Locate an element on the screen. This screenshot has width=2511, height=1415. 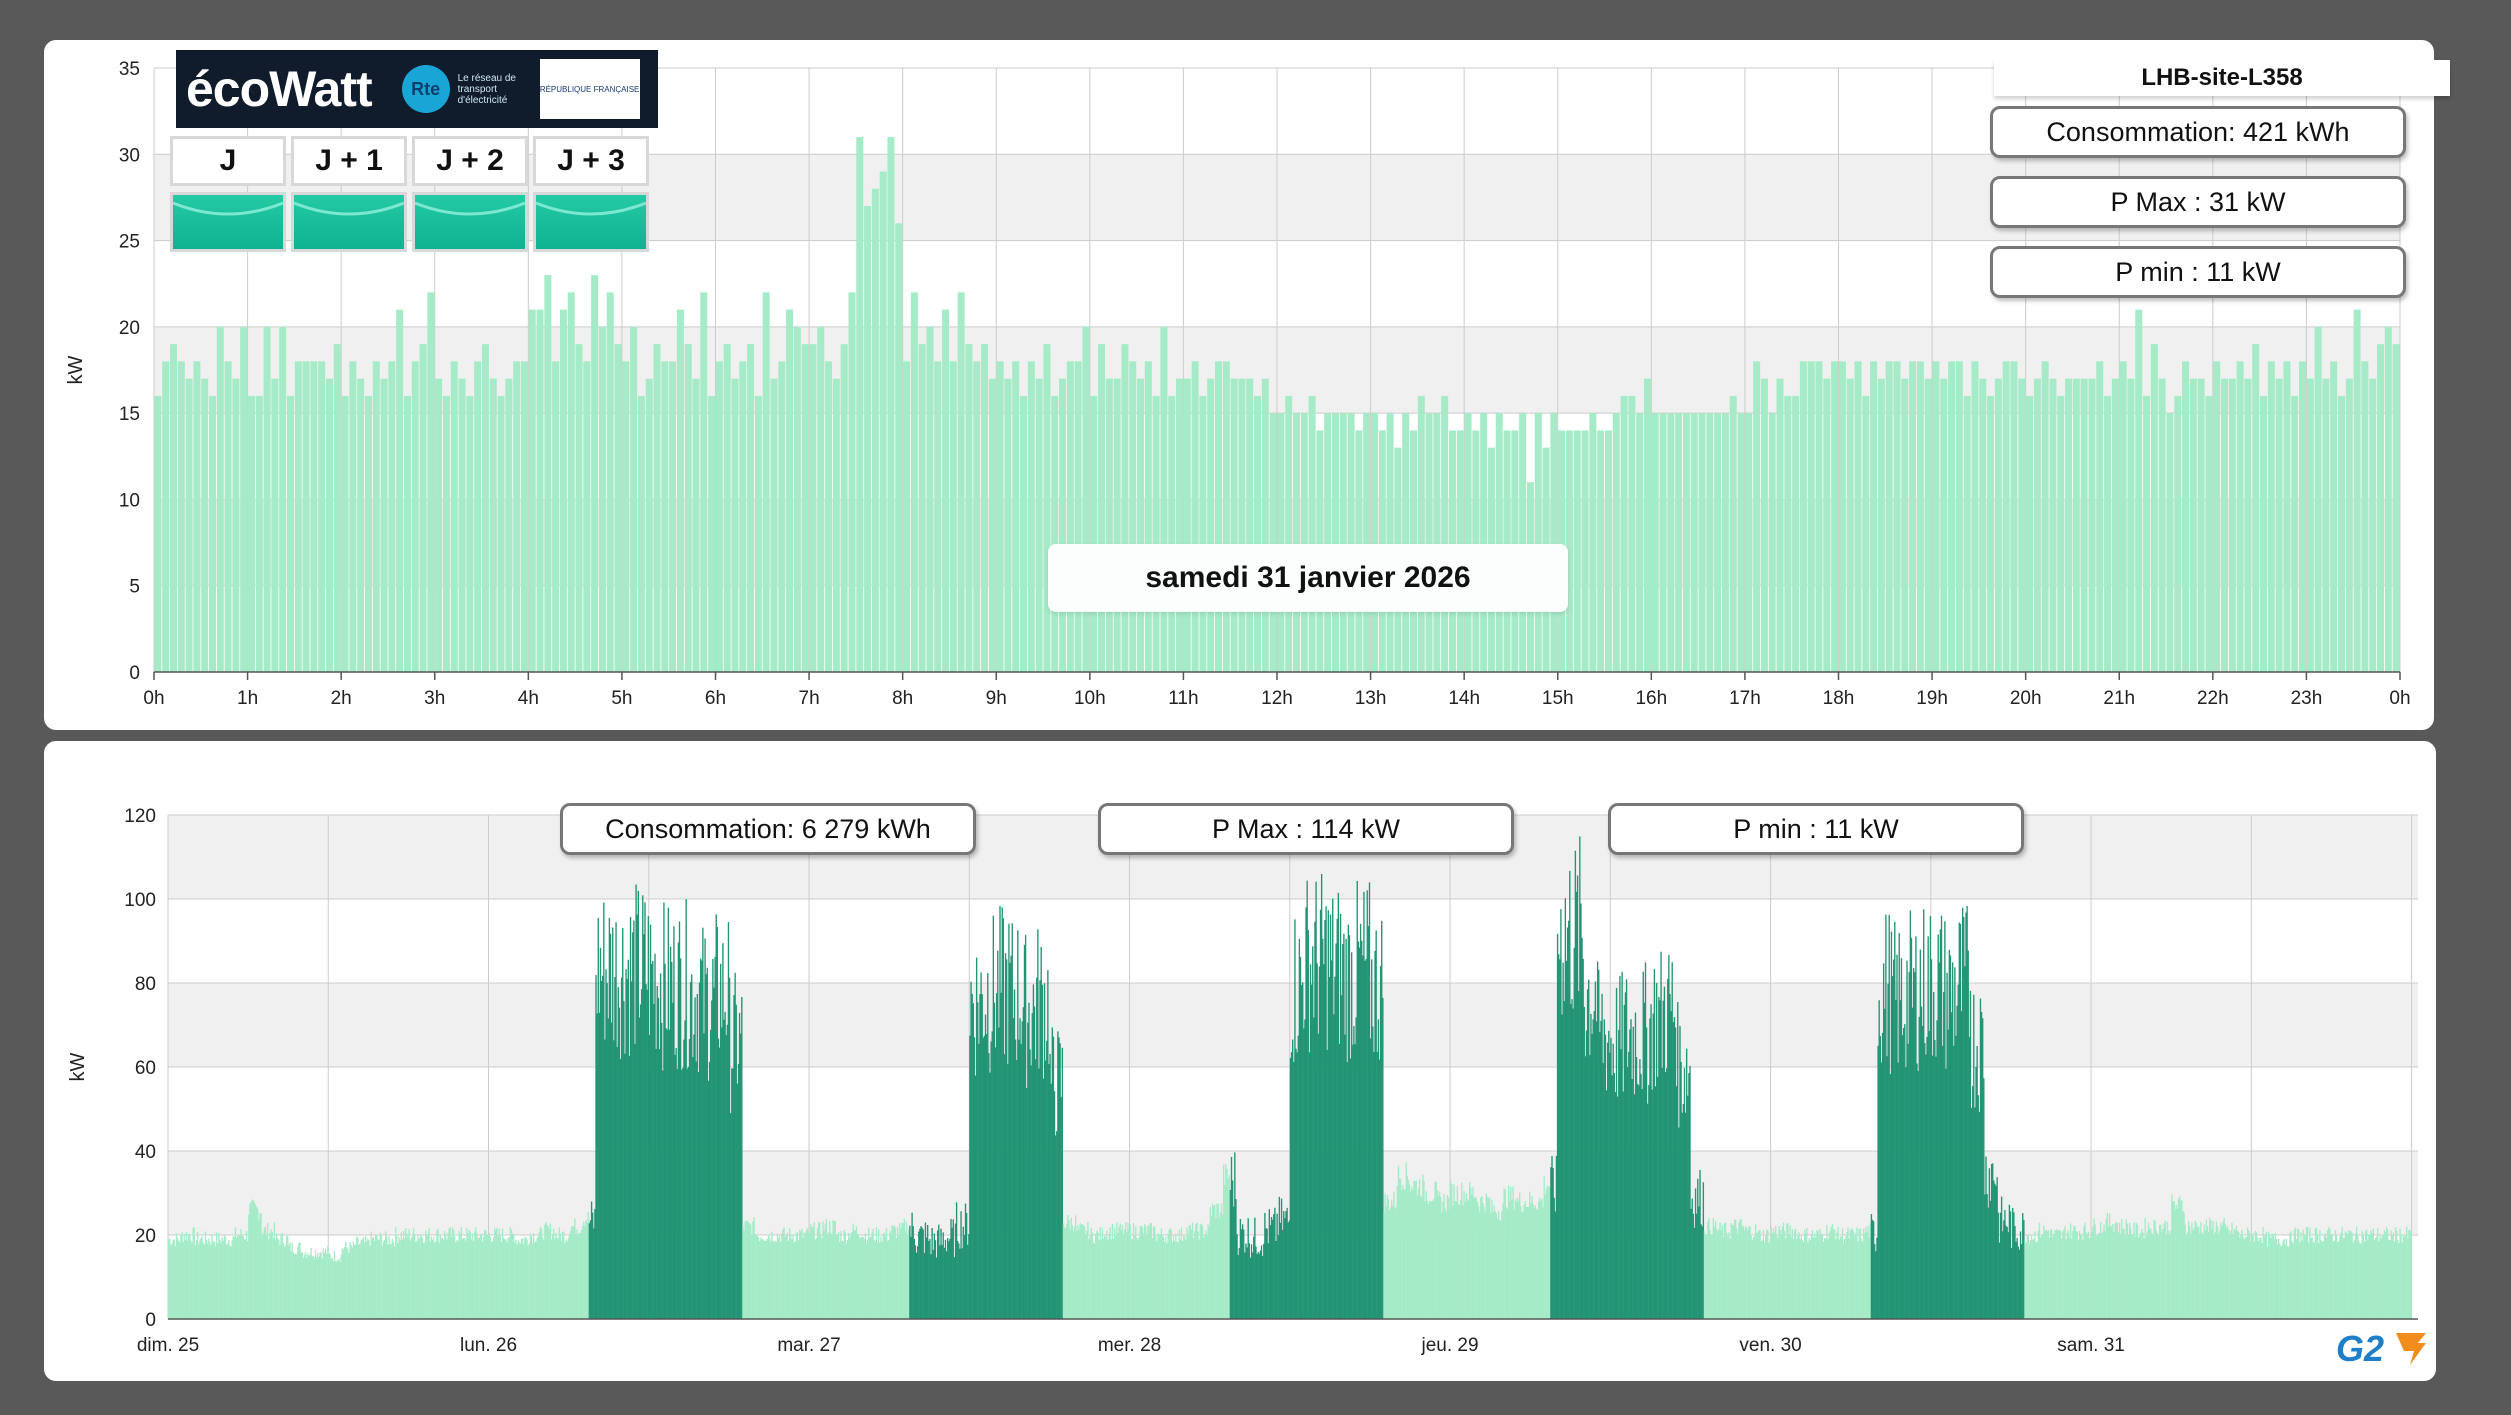
x-tick-label: 10h is located at coordinates (1090, 698).